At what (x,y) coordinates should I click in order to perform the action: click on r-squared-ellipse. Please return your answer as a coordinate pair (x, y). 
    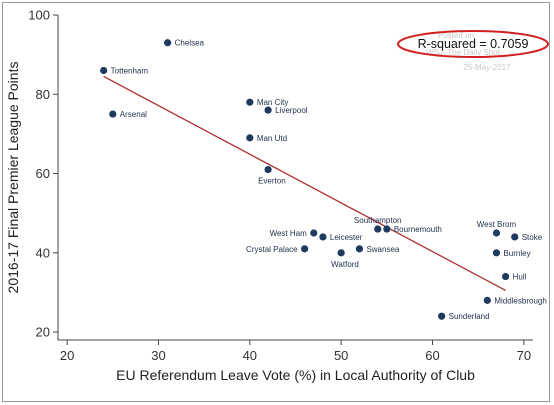
    Looking at the image, I should click on (473, 44).